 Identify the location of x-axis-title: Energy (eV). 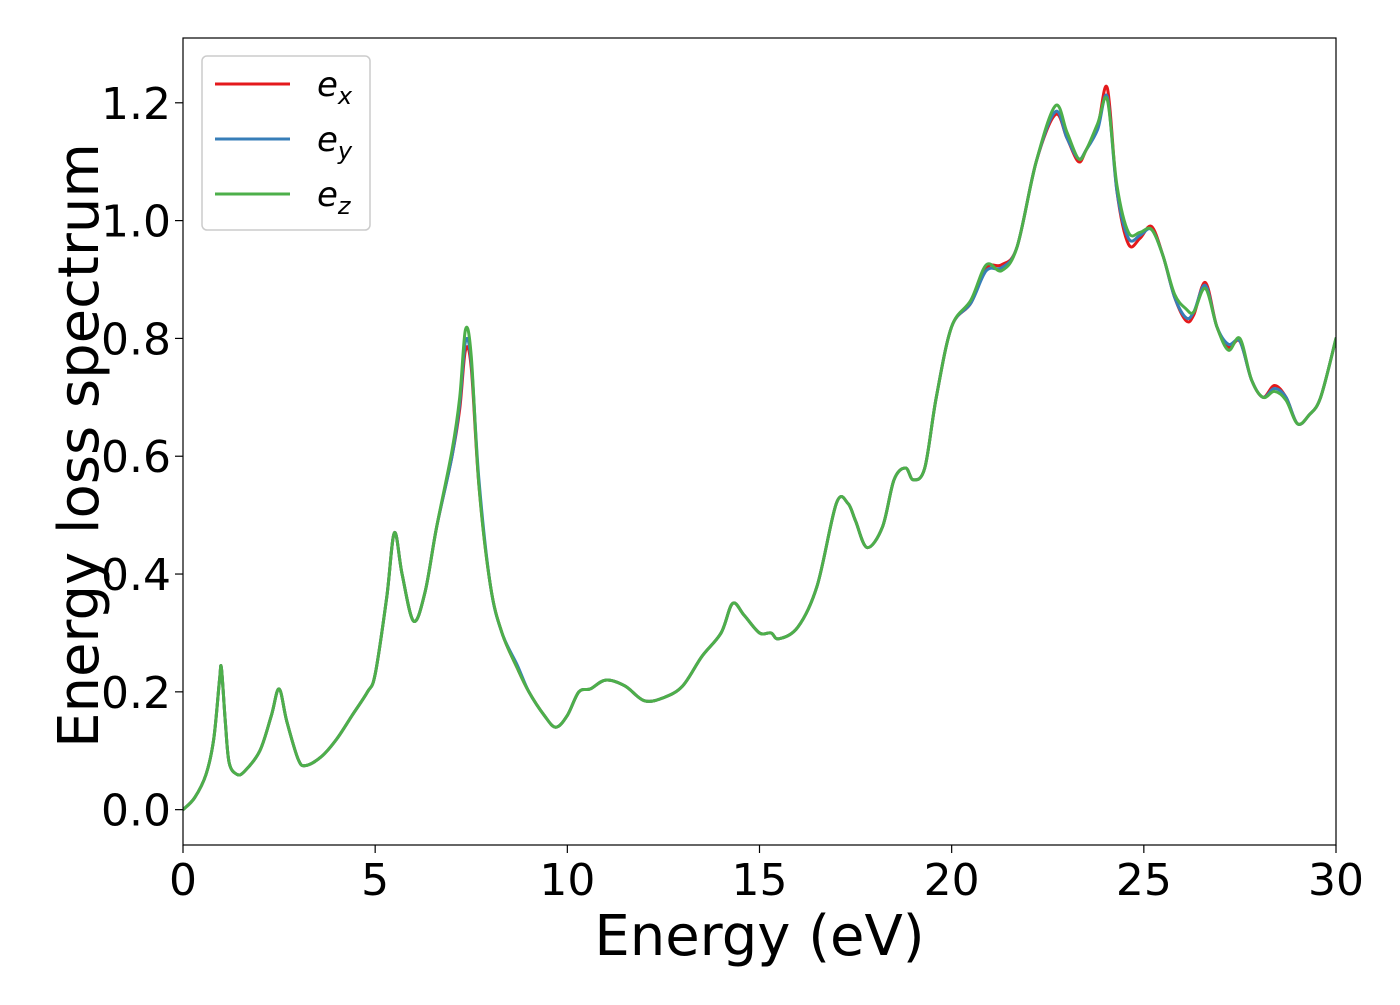
(759, 936).